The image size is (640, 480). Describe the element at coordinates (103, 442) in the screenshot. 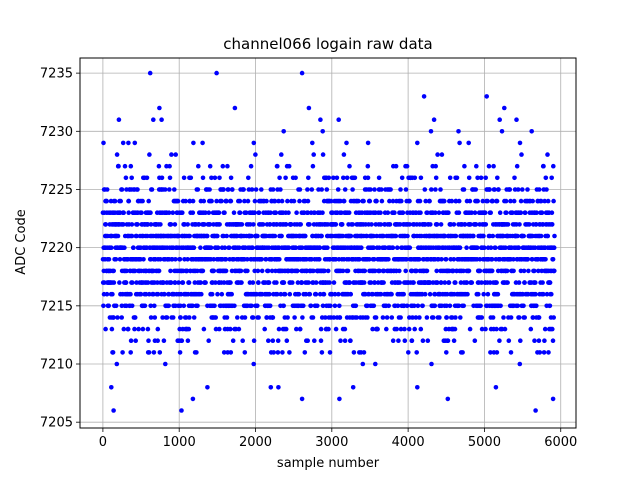

I see `x-tick-label: 0` at that location.